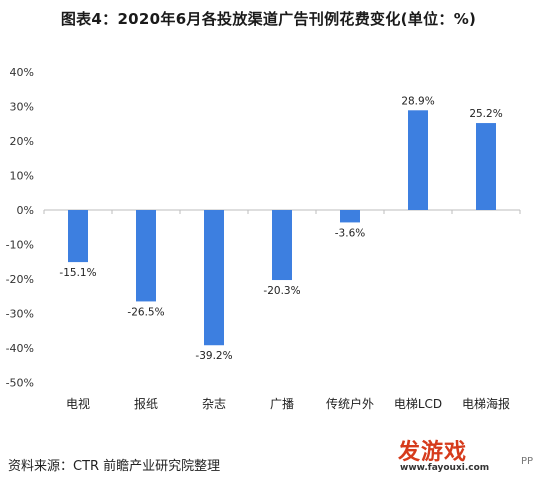  Describe the element at coordinates (78, 403) in the screenshot. I see `x-tick-label: 电视` at that location.